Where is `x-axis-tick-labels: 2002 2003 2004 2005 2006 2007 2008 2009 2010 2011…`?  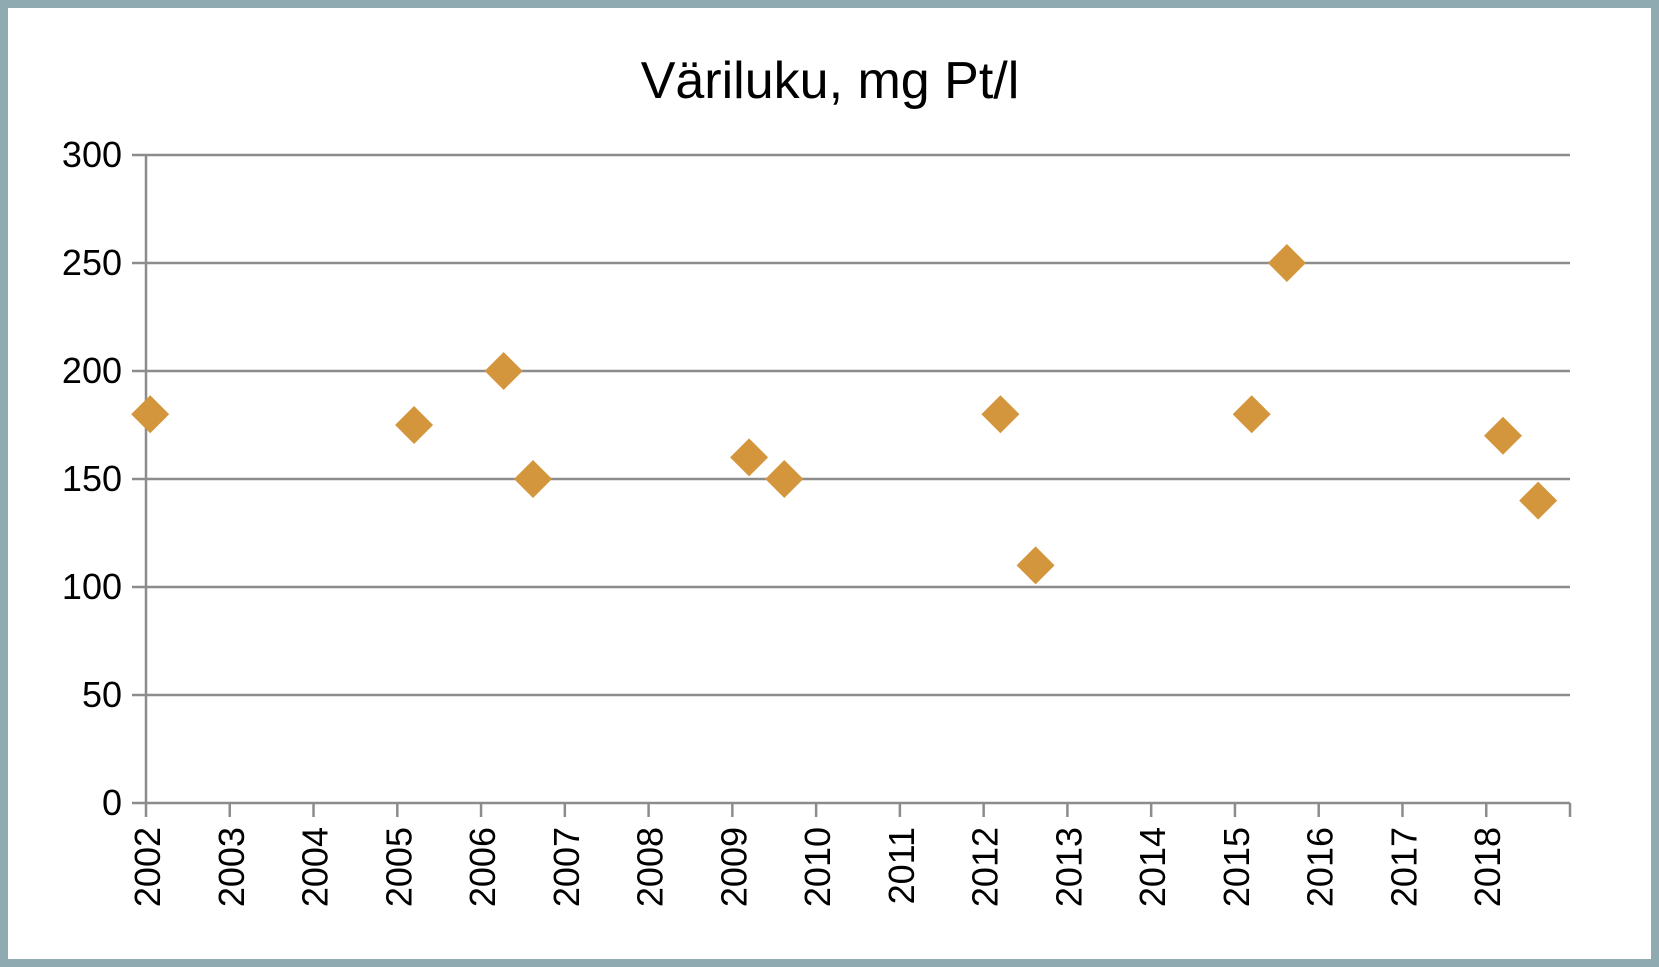
x-axis-tick-labels: 2002 2003 2004 2005 2006 2007 2008 2009 2010 2011… is located at coordinates (817, 867).